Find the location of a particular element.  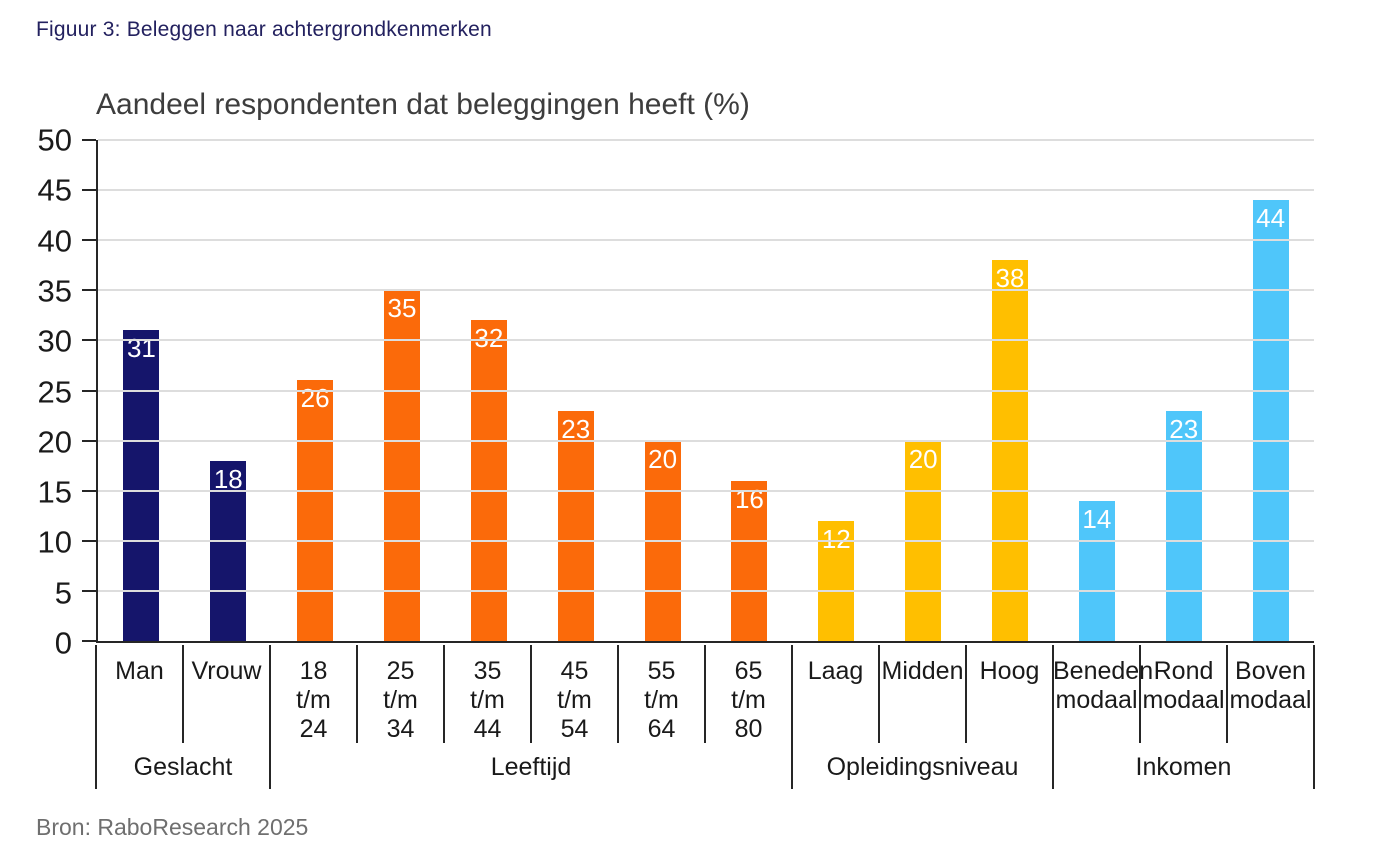

x-category-label-25-t-m-34: 25 t/m 34 is located at coordinates (400, 700).